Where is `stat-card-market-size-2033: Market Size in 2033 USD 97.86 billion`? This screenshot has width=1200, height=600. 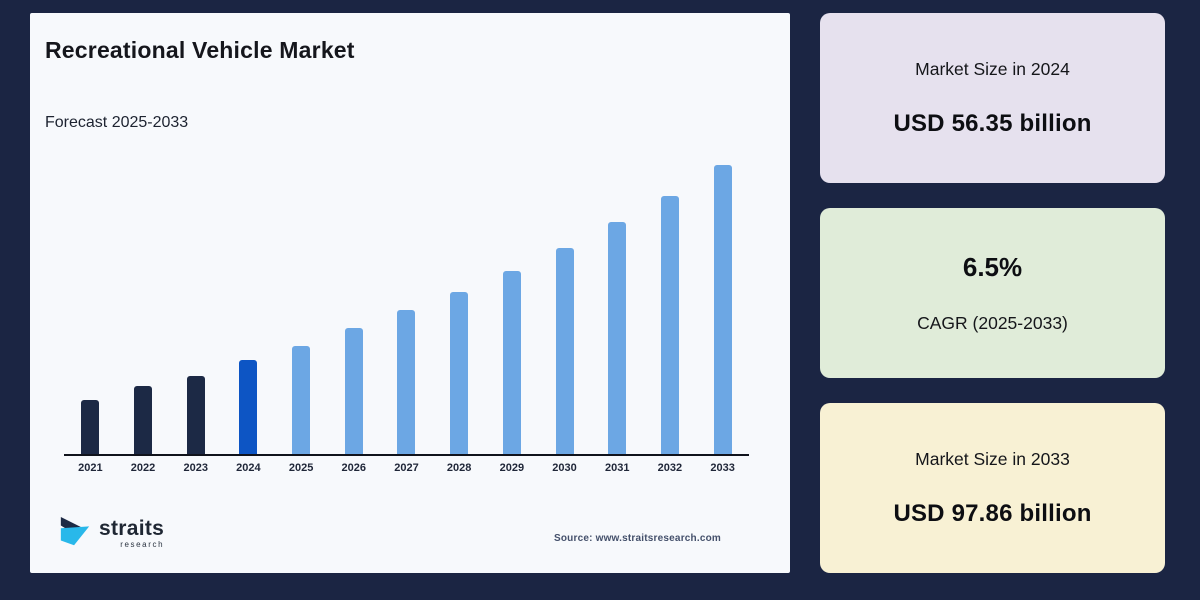
stat-card-market-size-2033: Market Size in 2033 USD 97.86 billion is located at coordinates (992, 488).